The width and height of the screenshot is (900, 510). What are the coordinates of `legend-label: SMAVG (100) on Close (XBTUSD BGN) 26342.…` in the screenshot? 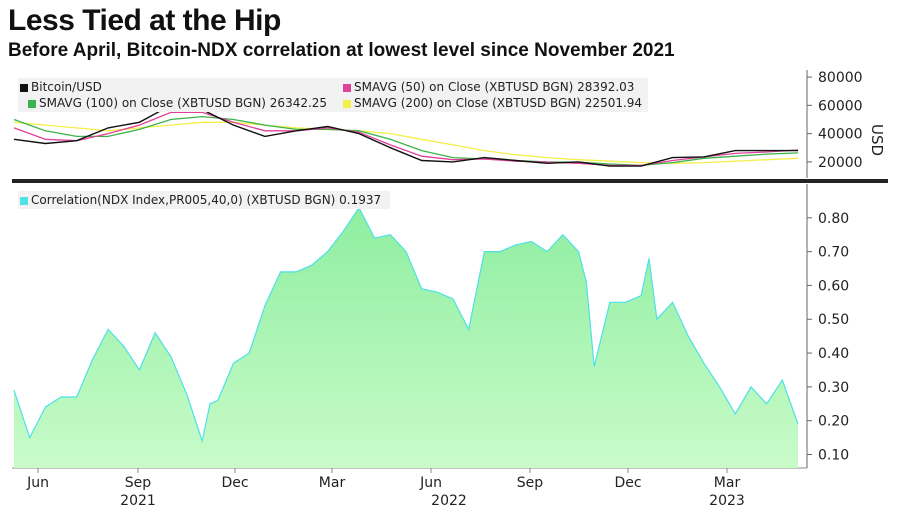 It's located at (183, 103).